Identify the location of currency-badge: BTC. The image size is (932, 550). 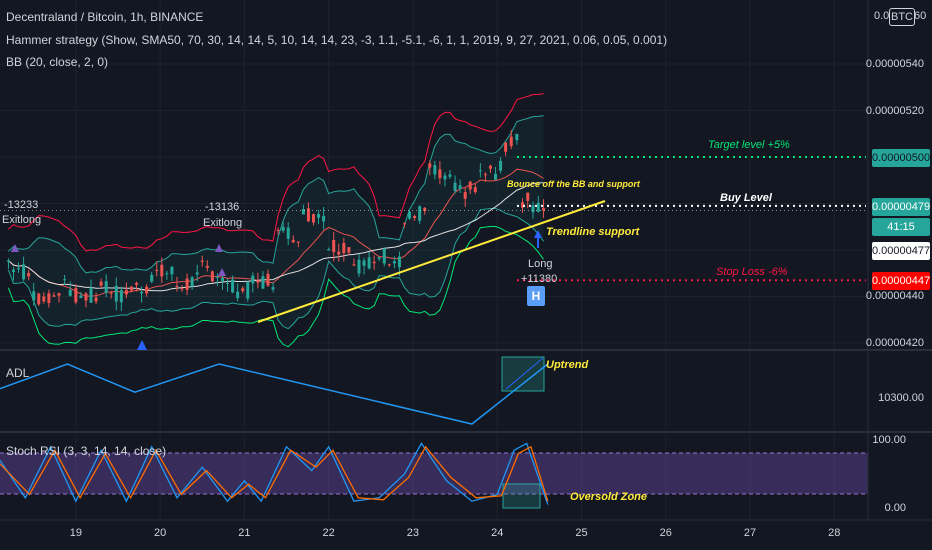
(902, 17).